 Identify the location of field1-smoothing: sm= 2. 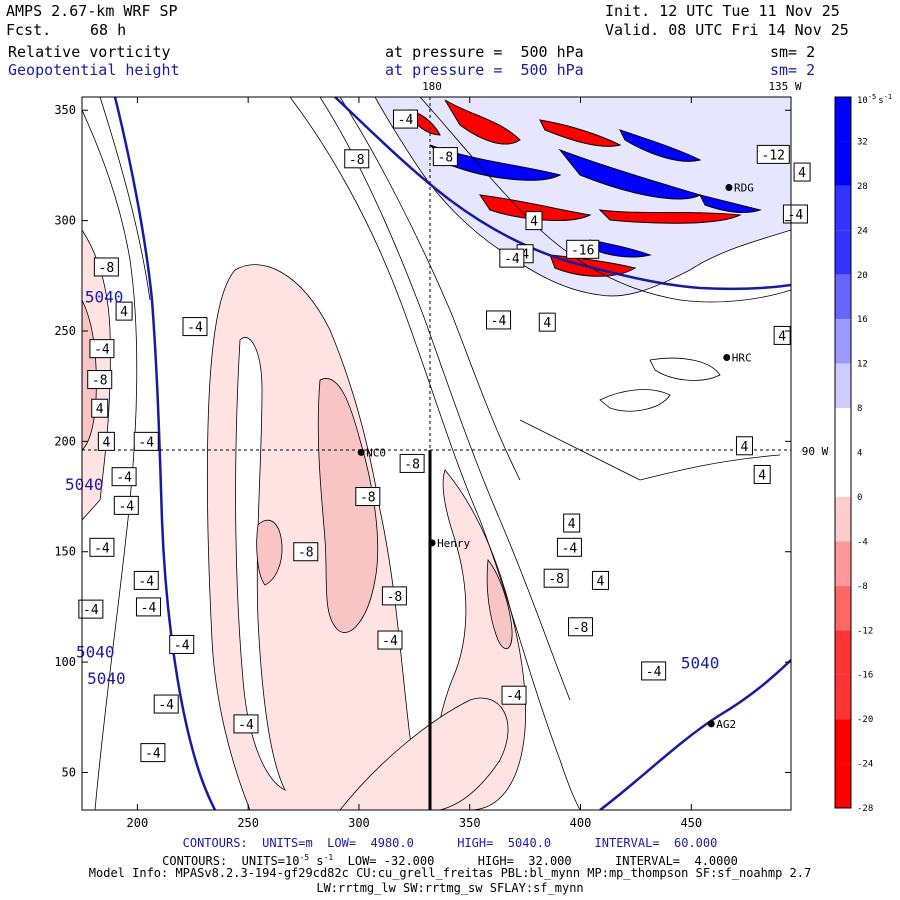
(793, 52).